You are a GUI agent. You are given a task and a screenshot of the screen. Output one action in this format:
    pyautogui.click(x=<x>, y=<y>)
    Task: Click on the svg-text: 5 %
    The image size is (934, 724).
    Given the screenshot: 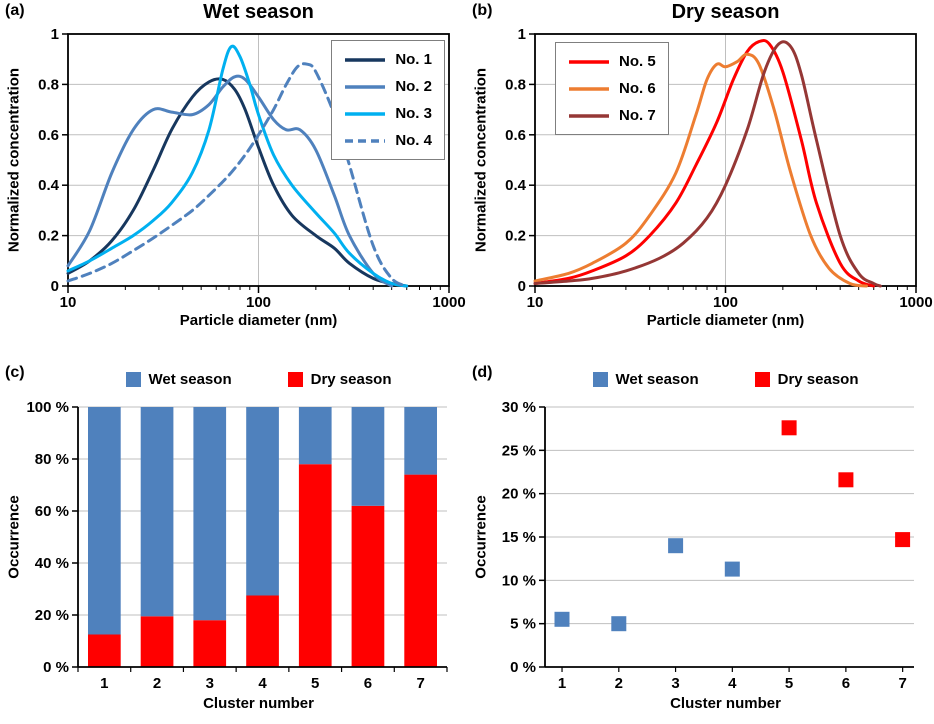 What is the action you would take?
    pyautogui.click(x=523, y=624)
    